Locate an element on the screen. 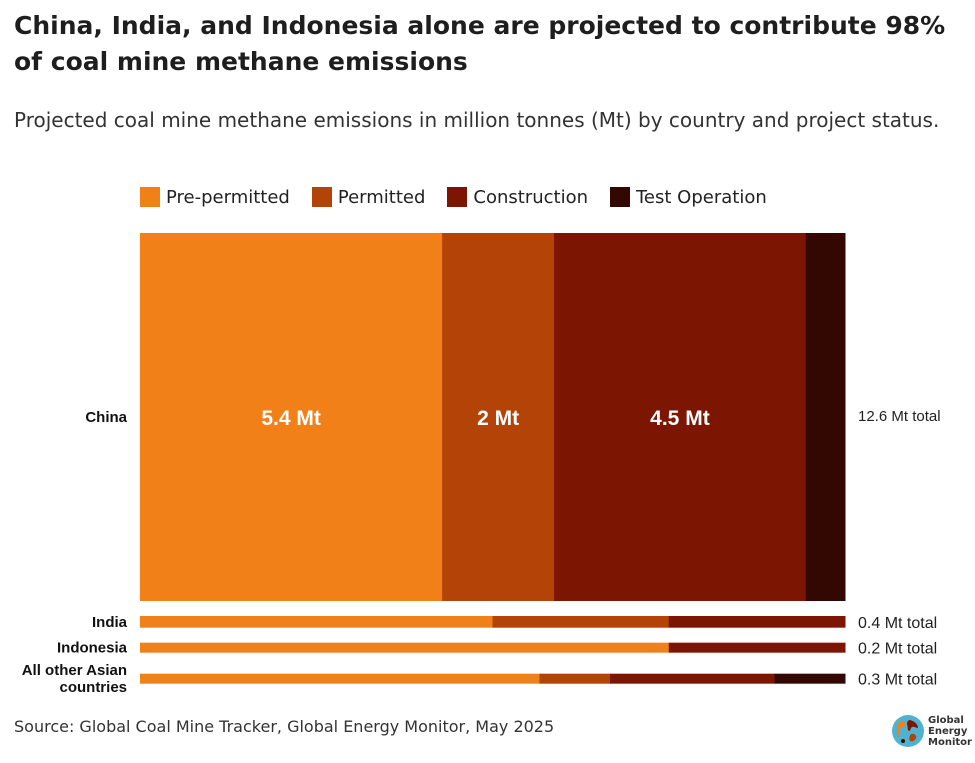 This screenshot has height=763, width=975. data-label-china-permitted: 2 Mt is located at coordinates (498, 418).